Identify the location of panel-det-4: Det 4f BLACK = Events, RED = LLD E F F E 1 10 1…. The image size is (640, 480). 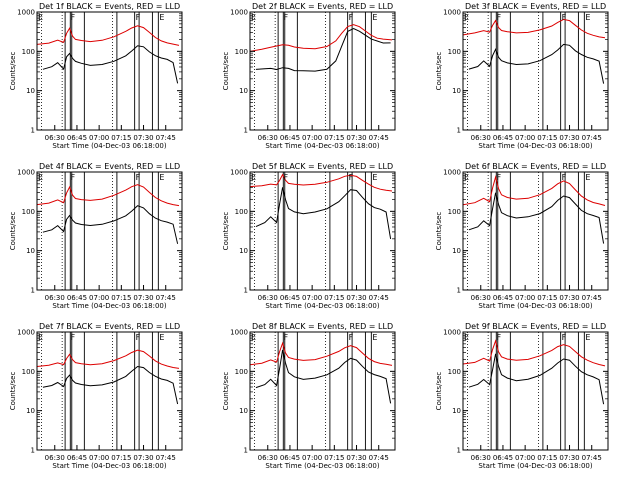
(96, 236).